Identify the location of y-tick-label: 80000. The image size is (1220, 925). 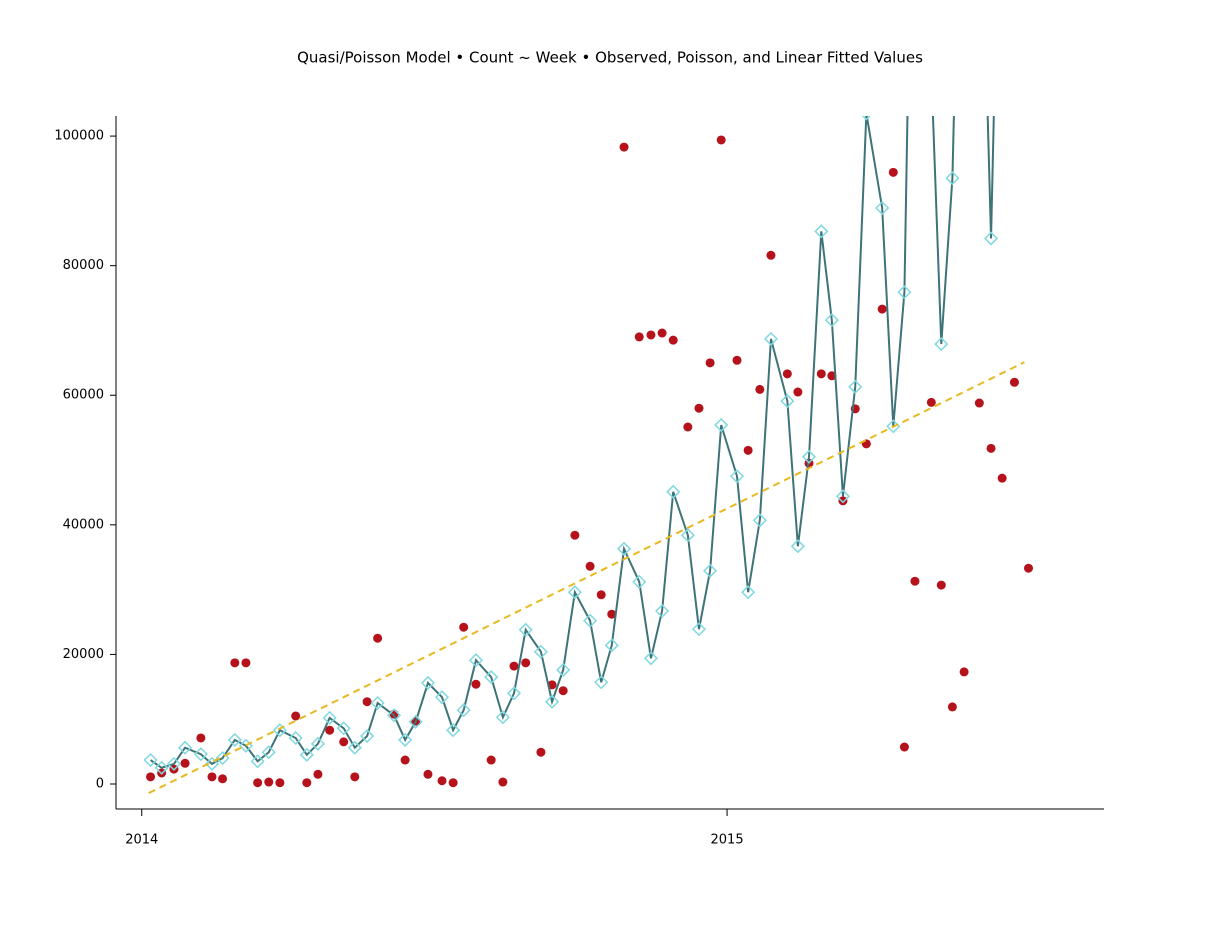
(83, 265).